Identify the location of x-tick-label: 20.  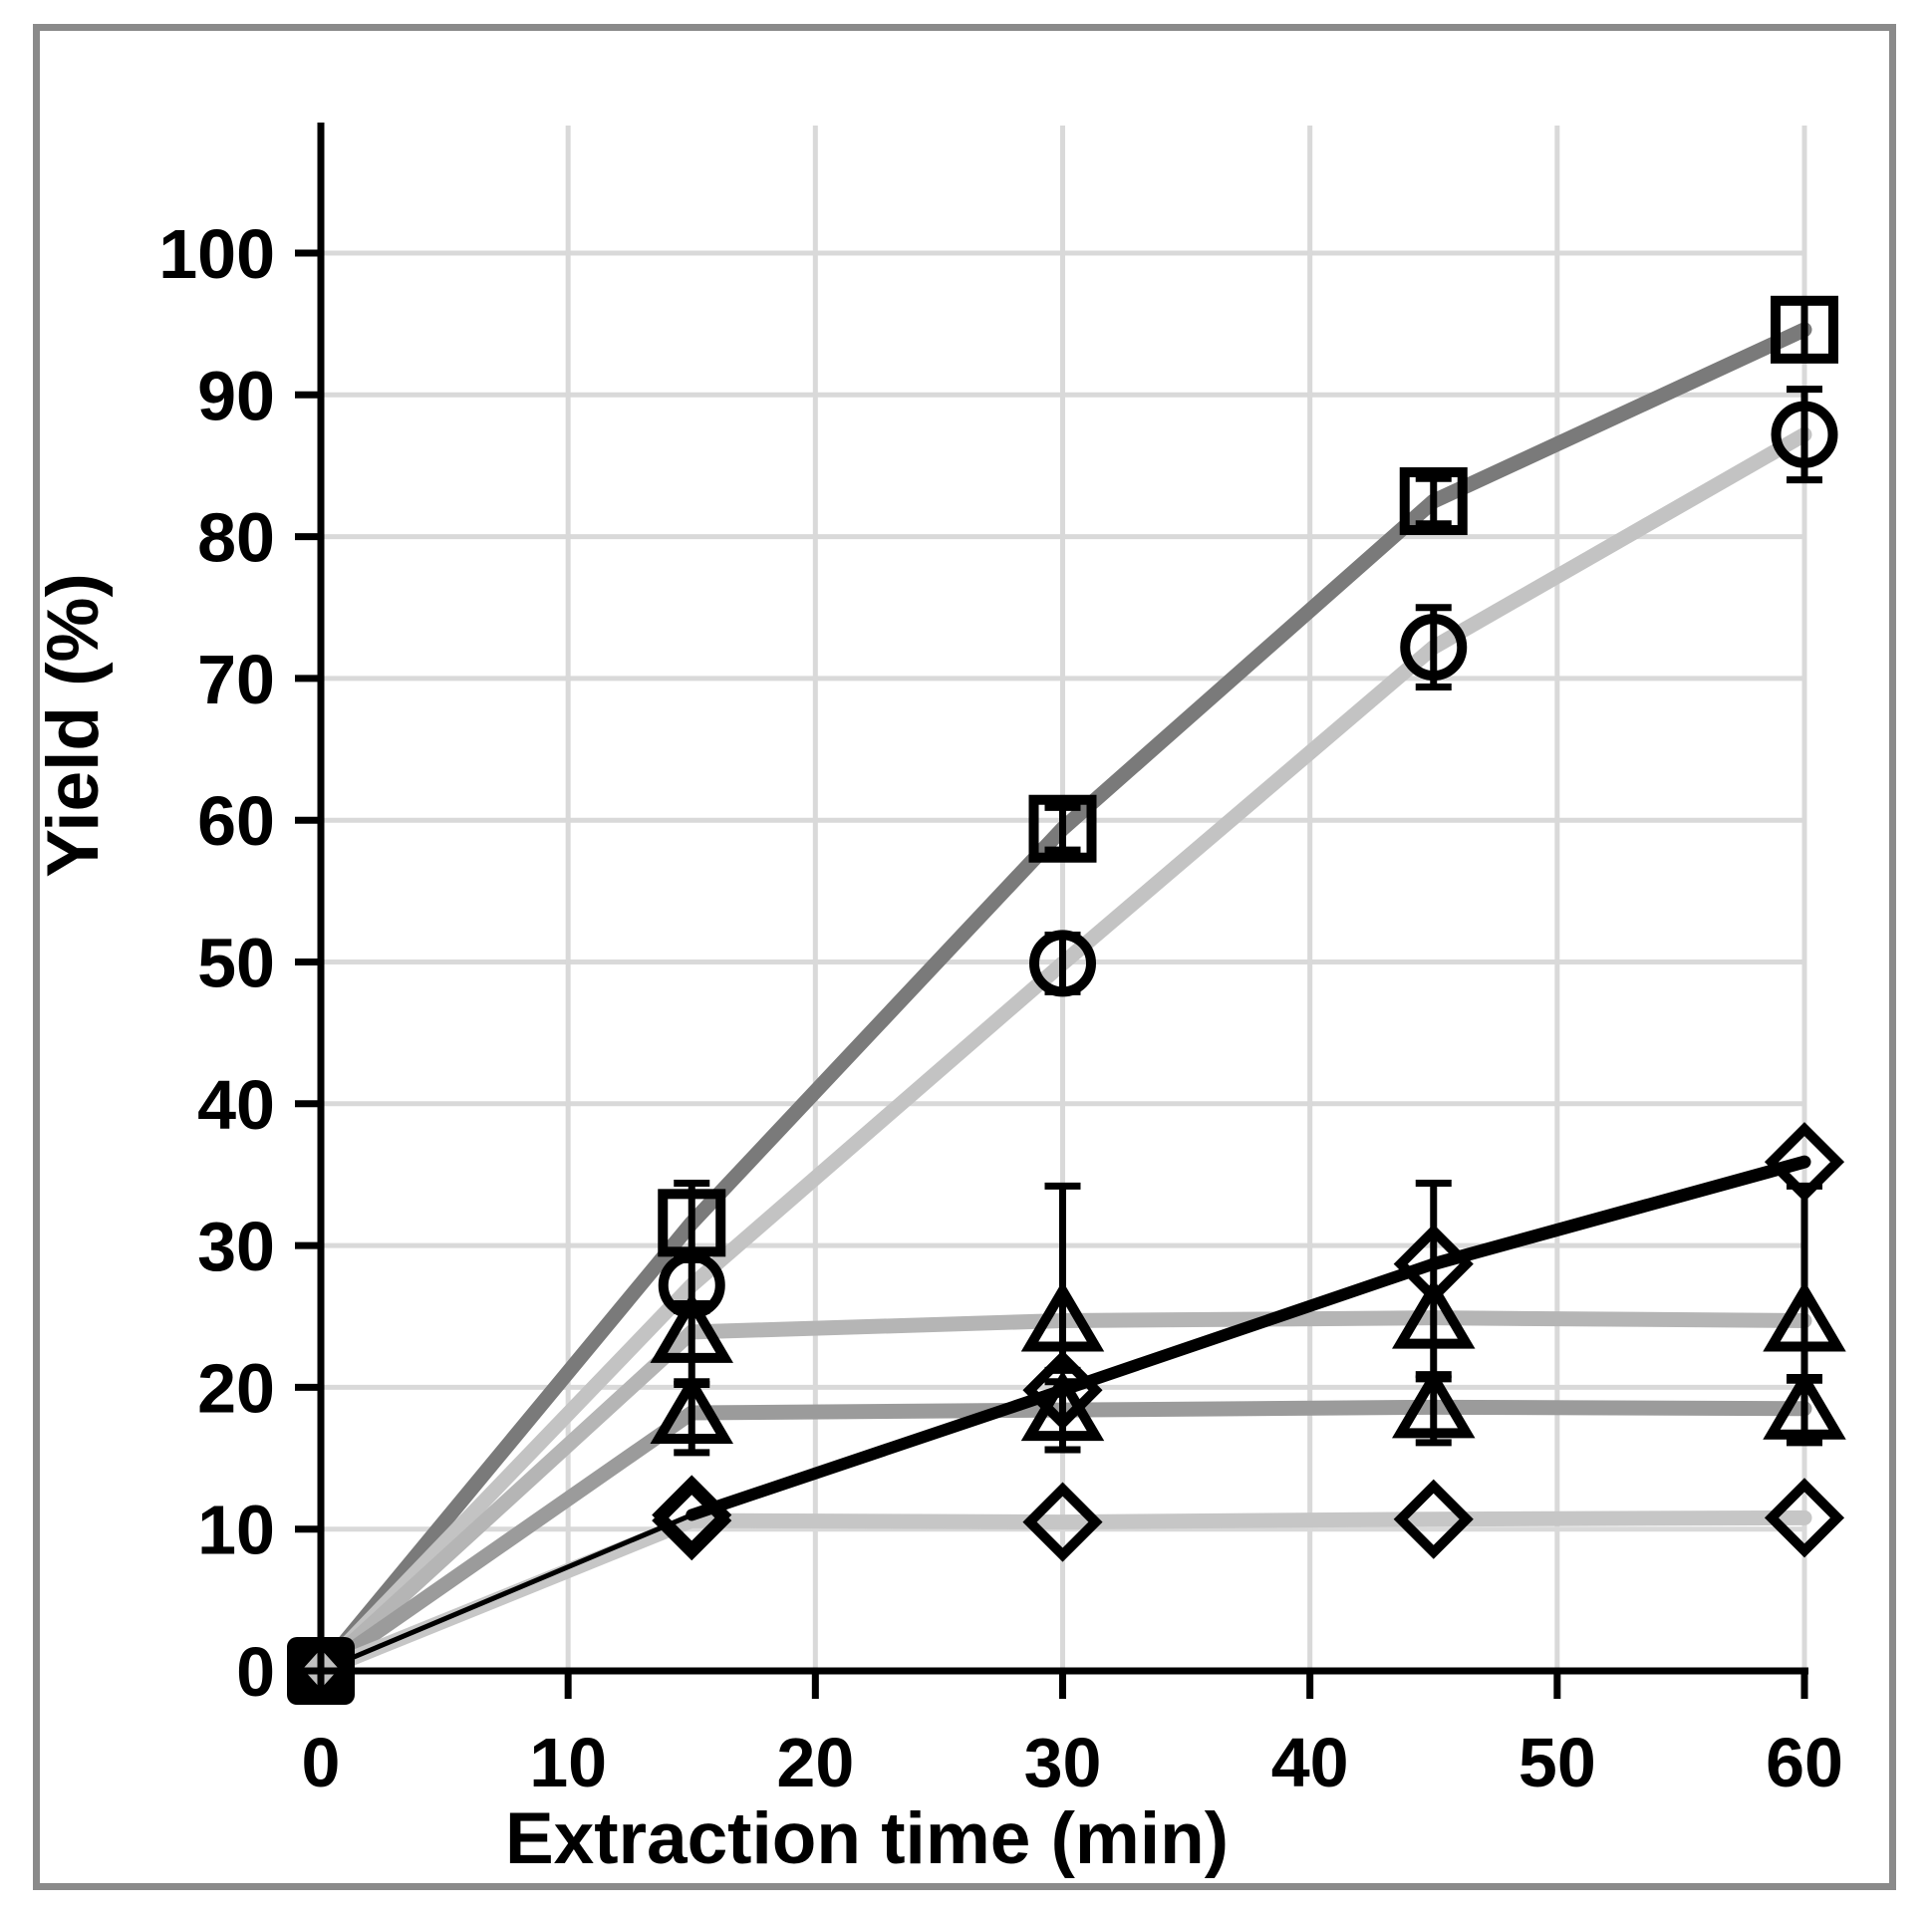
(815, 1762).